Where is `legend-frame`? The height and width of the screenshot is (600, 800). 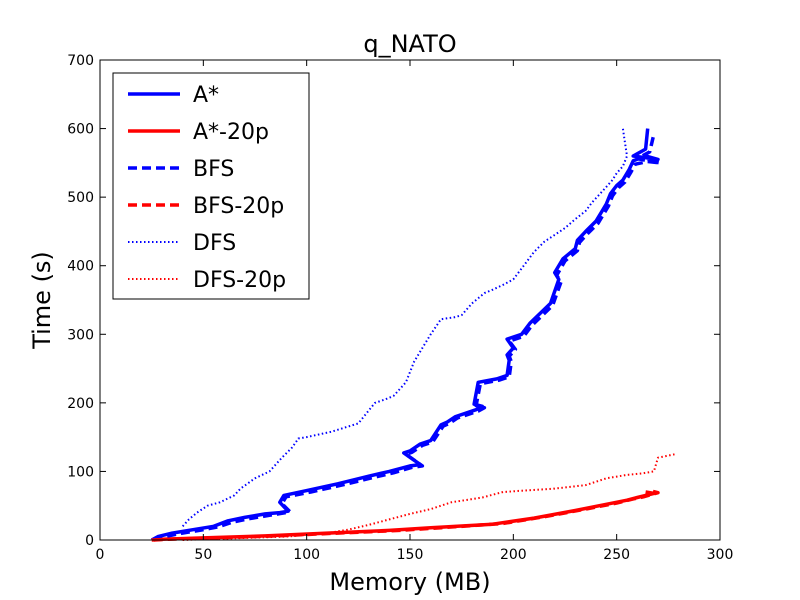 legend-frame is located at coordinates (211, 186).